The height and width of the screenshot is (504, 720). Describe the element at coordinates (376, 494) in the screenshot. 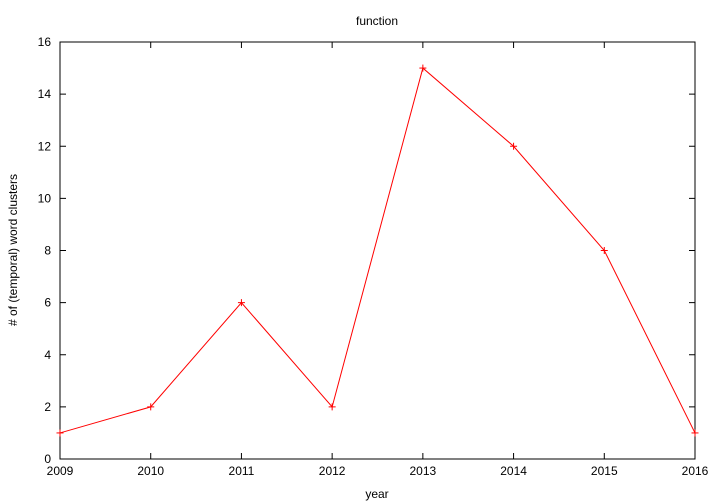

I see `x-axis-label: year` at that location.